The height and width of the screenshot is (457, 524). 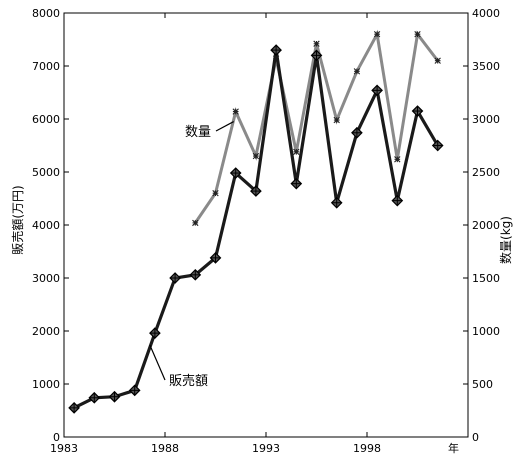 I want to click on right-tick-label: 3000, so click(x=486, y=119).